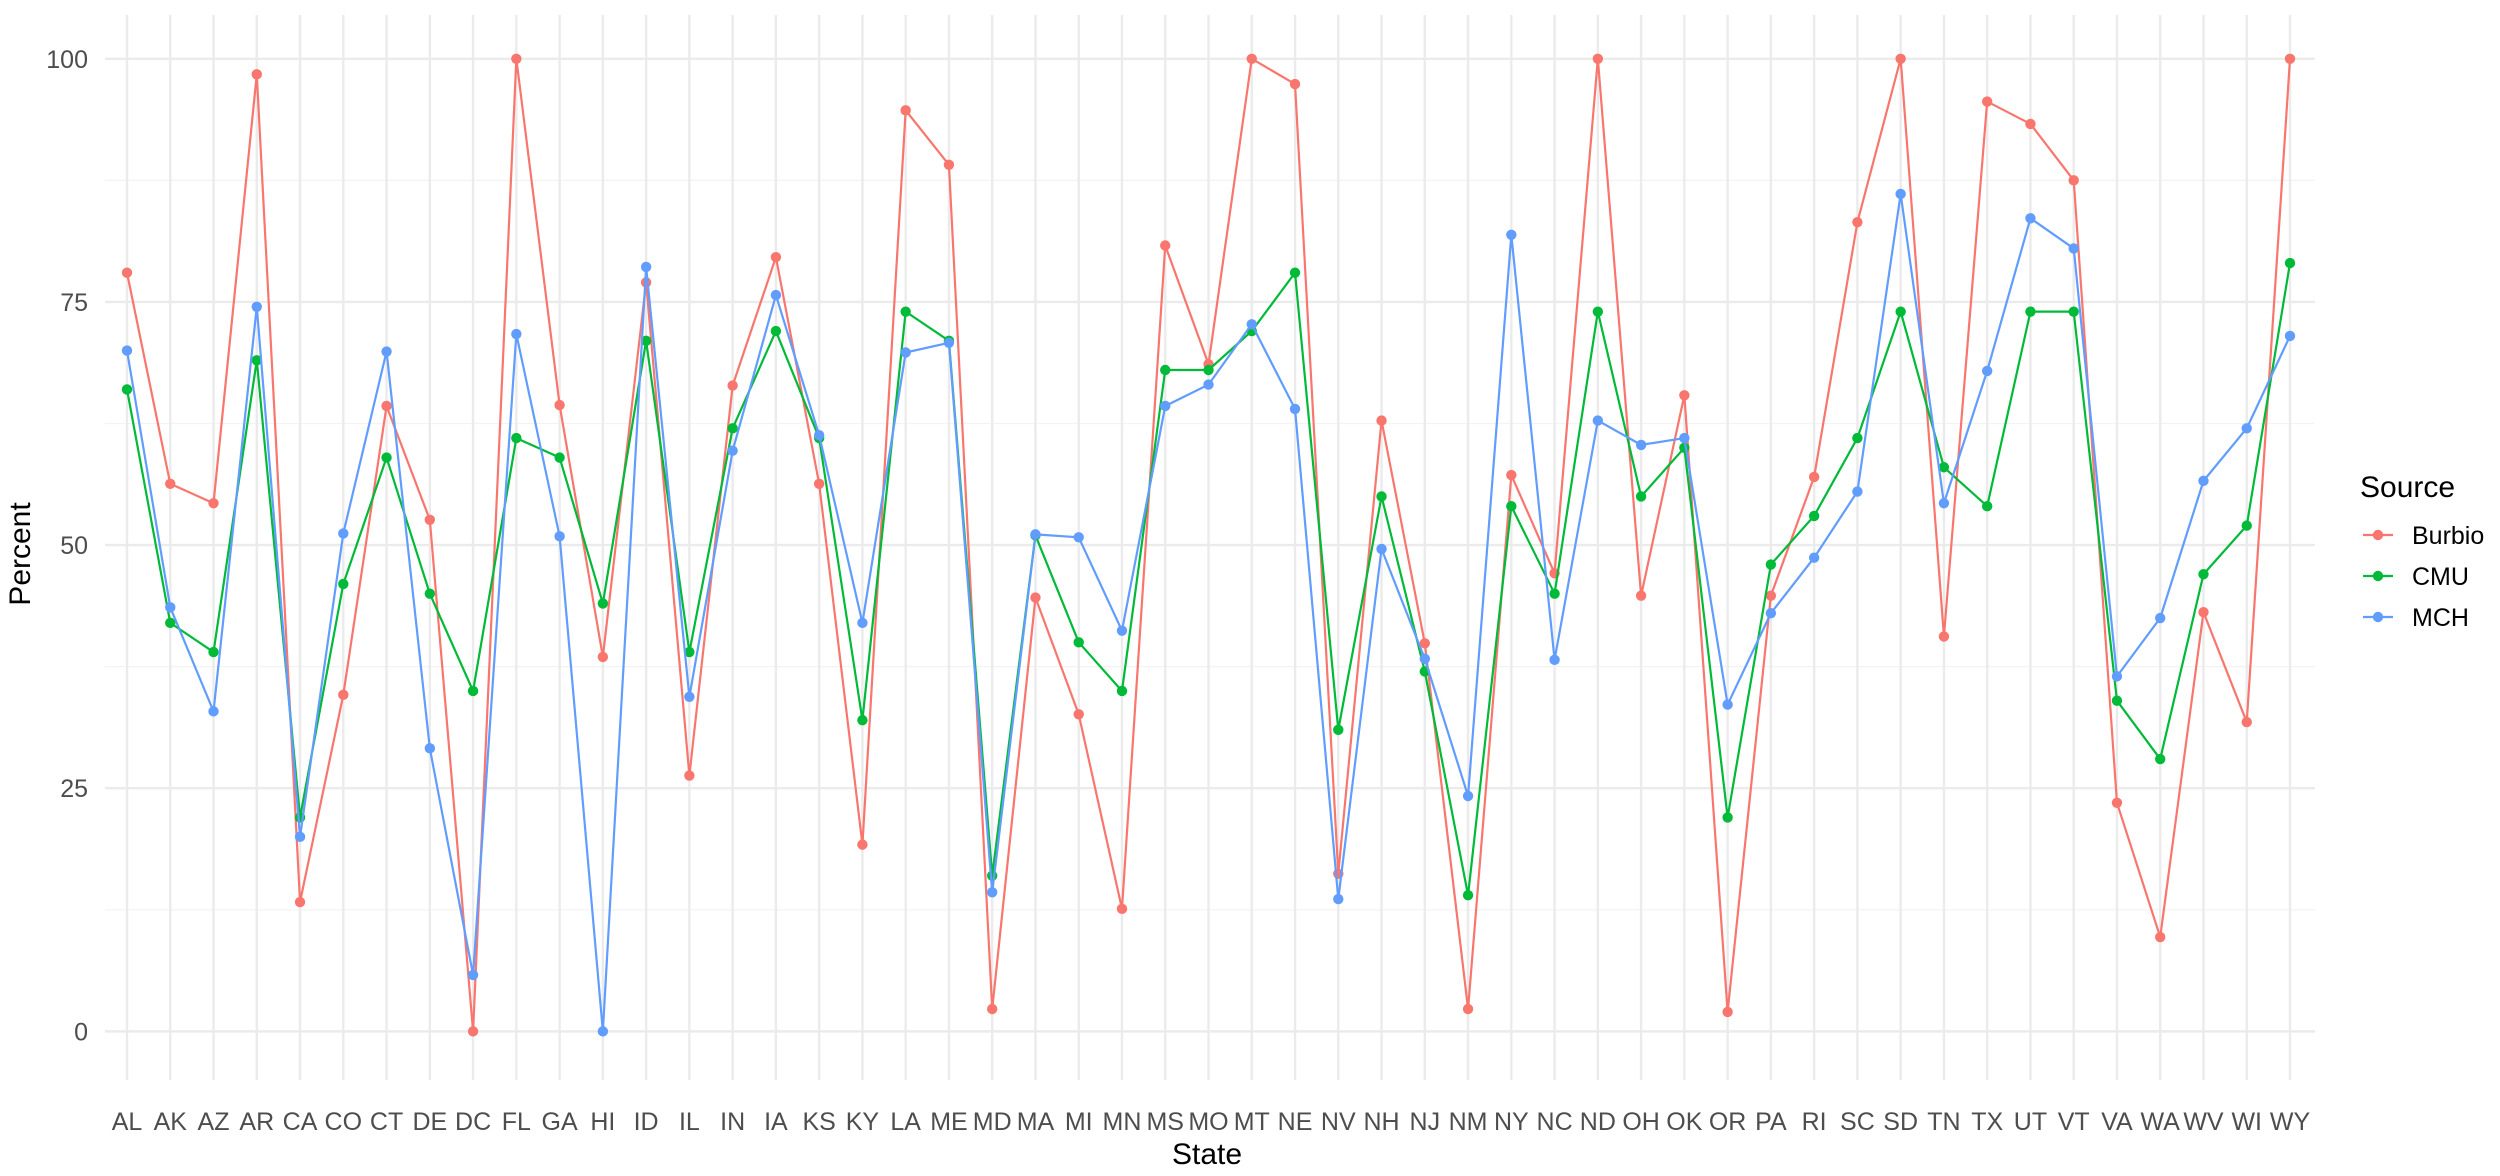  What do you see at coordinates (905, 1122) in the screenshot?
I see `x-tick-label: LA` at bounding box center [905, 1122].